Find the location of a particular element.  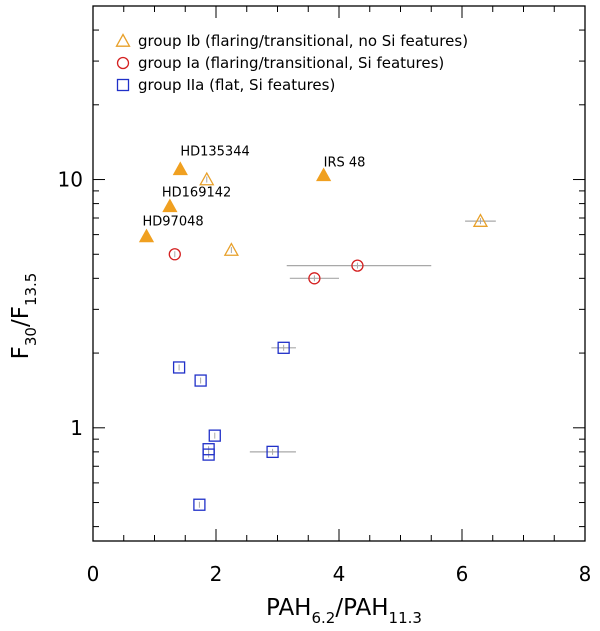

x-tick-label: 6 is located at coordinates (462, 574).